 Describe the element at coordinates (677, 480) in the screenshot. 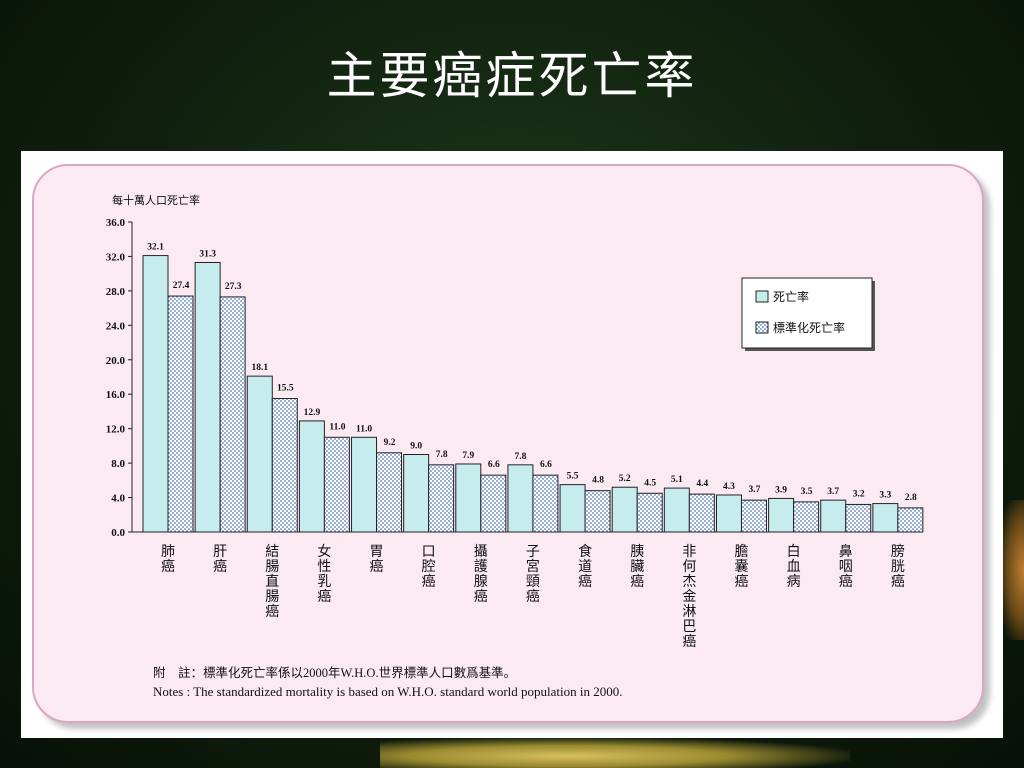

I see `data-label-mortality: 5.1` at that location.